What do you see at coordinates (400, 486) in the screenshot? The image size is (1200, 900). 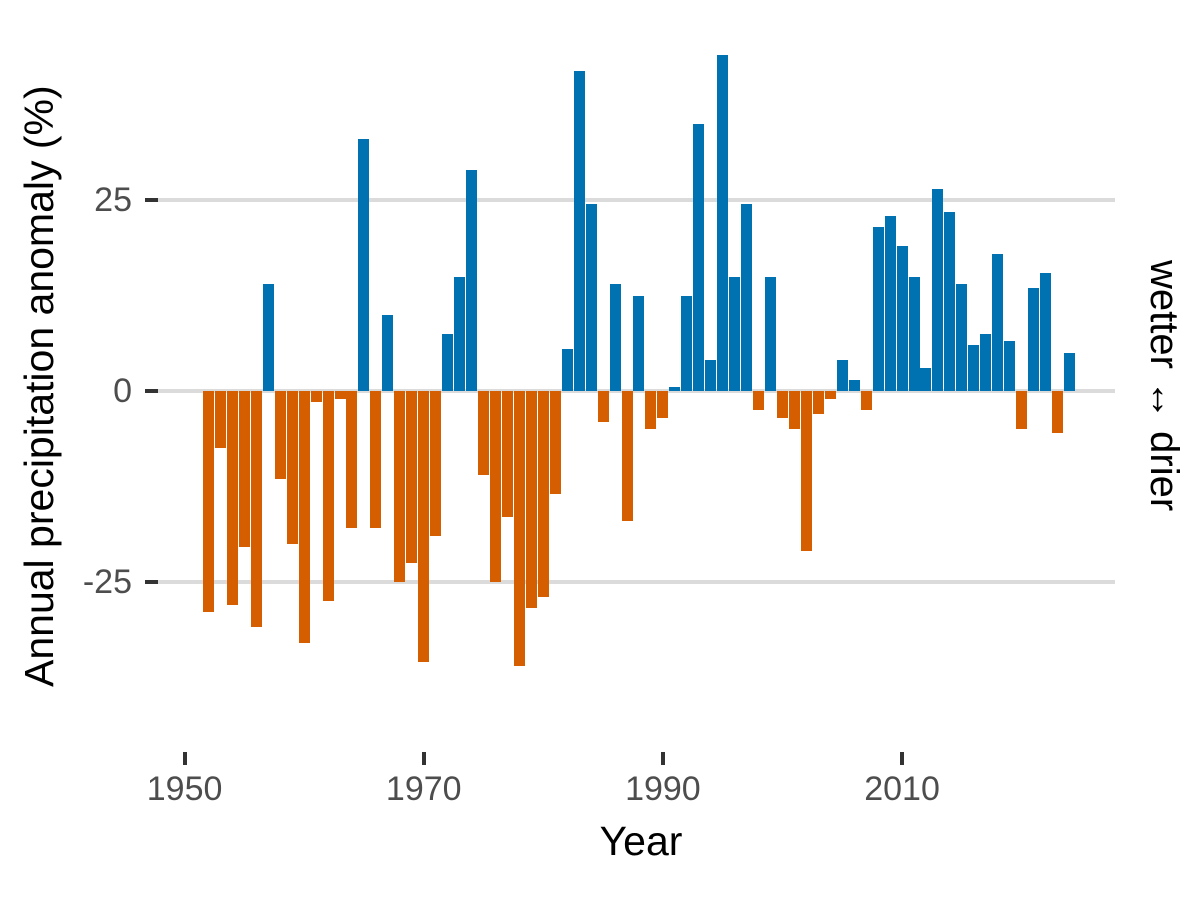 I see `bar-1968` at bounding box center [400, 486].